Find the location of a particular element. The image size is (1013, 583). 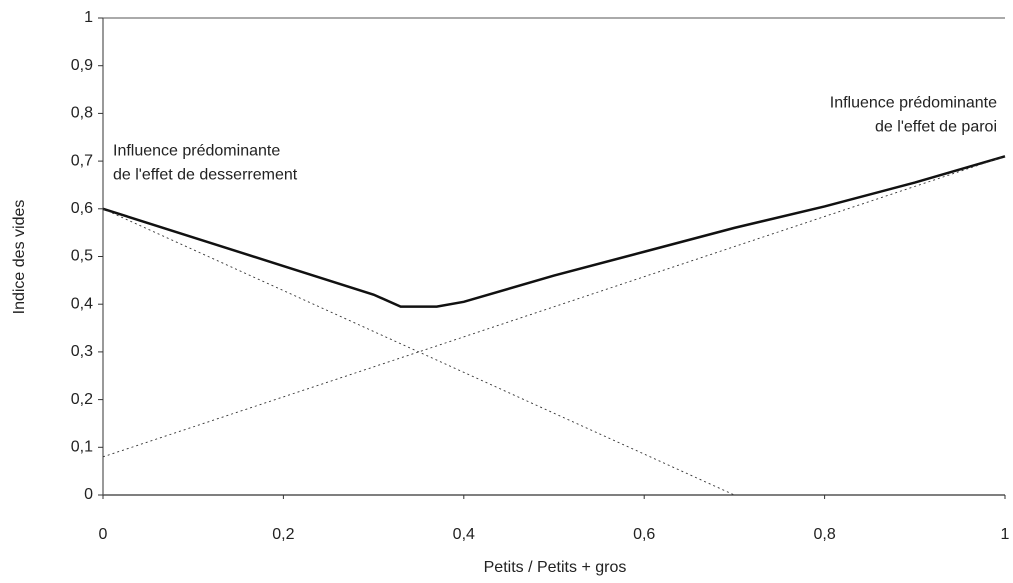

y-tick-label: 0,4 is located at coordinates (82, 303).